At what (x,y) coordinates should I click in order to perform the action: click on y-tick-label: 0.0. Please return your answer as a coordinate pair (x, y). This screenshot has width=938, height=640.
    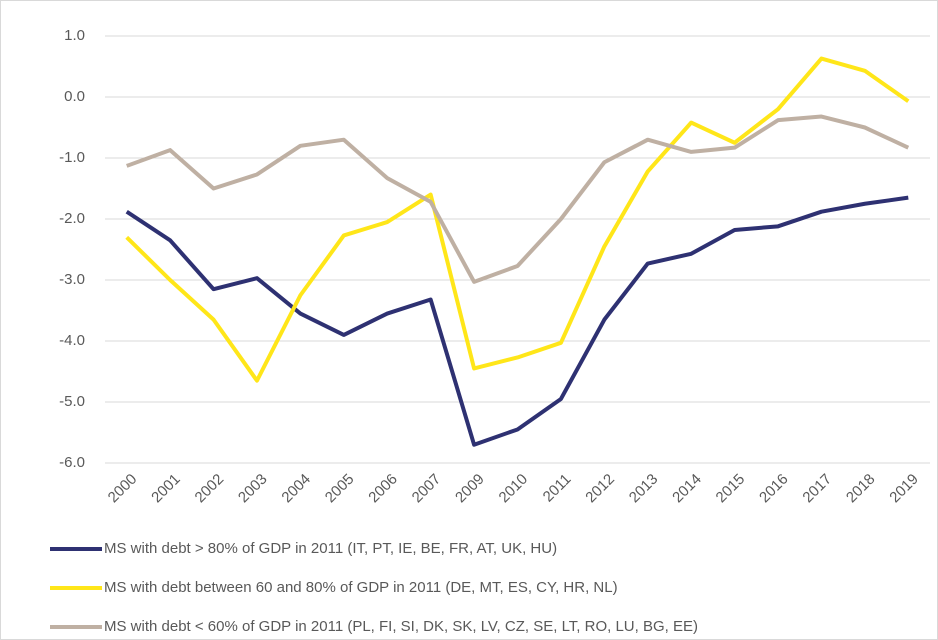
    Looking at the image, I should click on (74, 96).